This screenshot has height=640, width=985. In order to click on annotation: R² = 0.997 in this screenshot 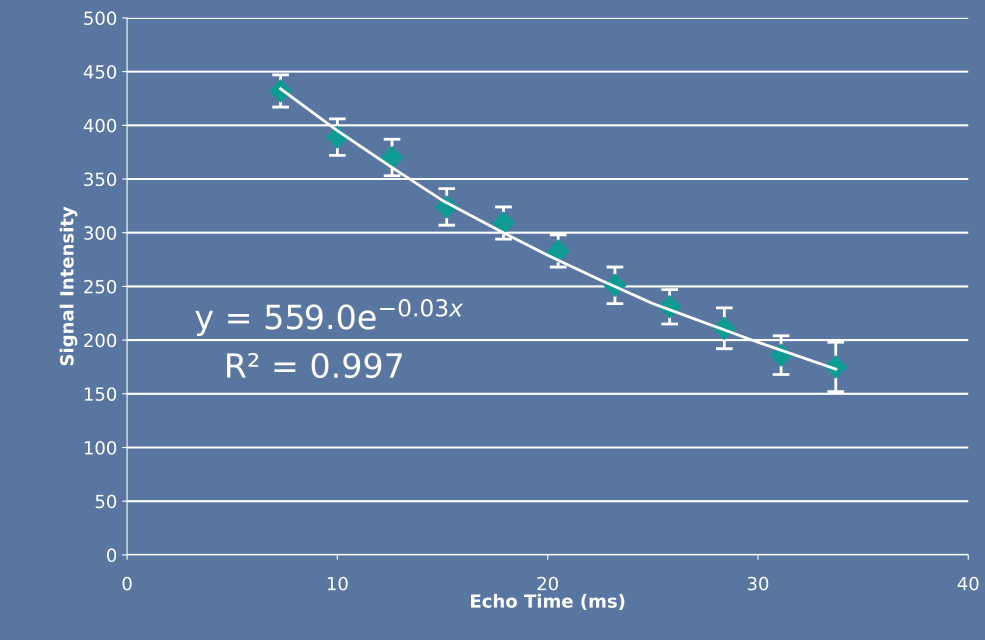, I will do `click(314, 365)`.